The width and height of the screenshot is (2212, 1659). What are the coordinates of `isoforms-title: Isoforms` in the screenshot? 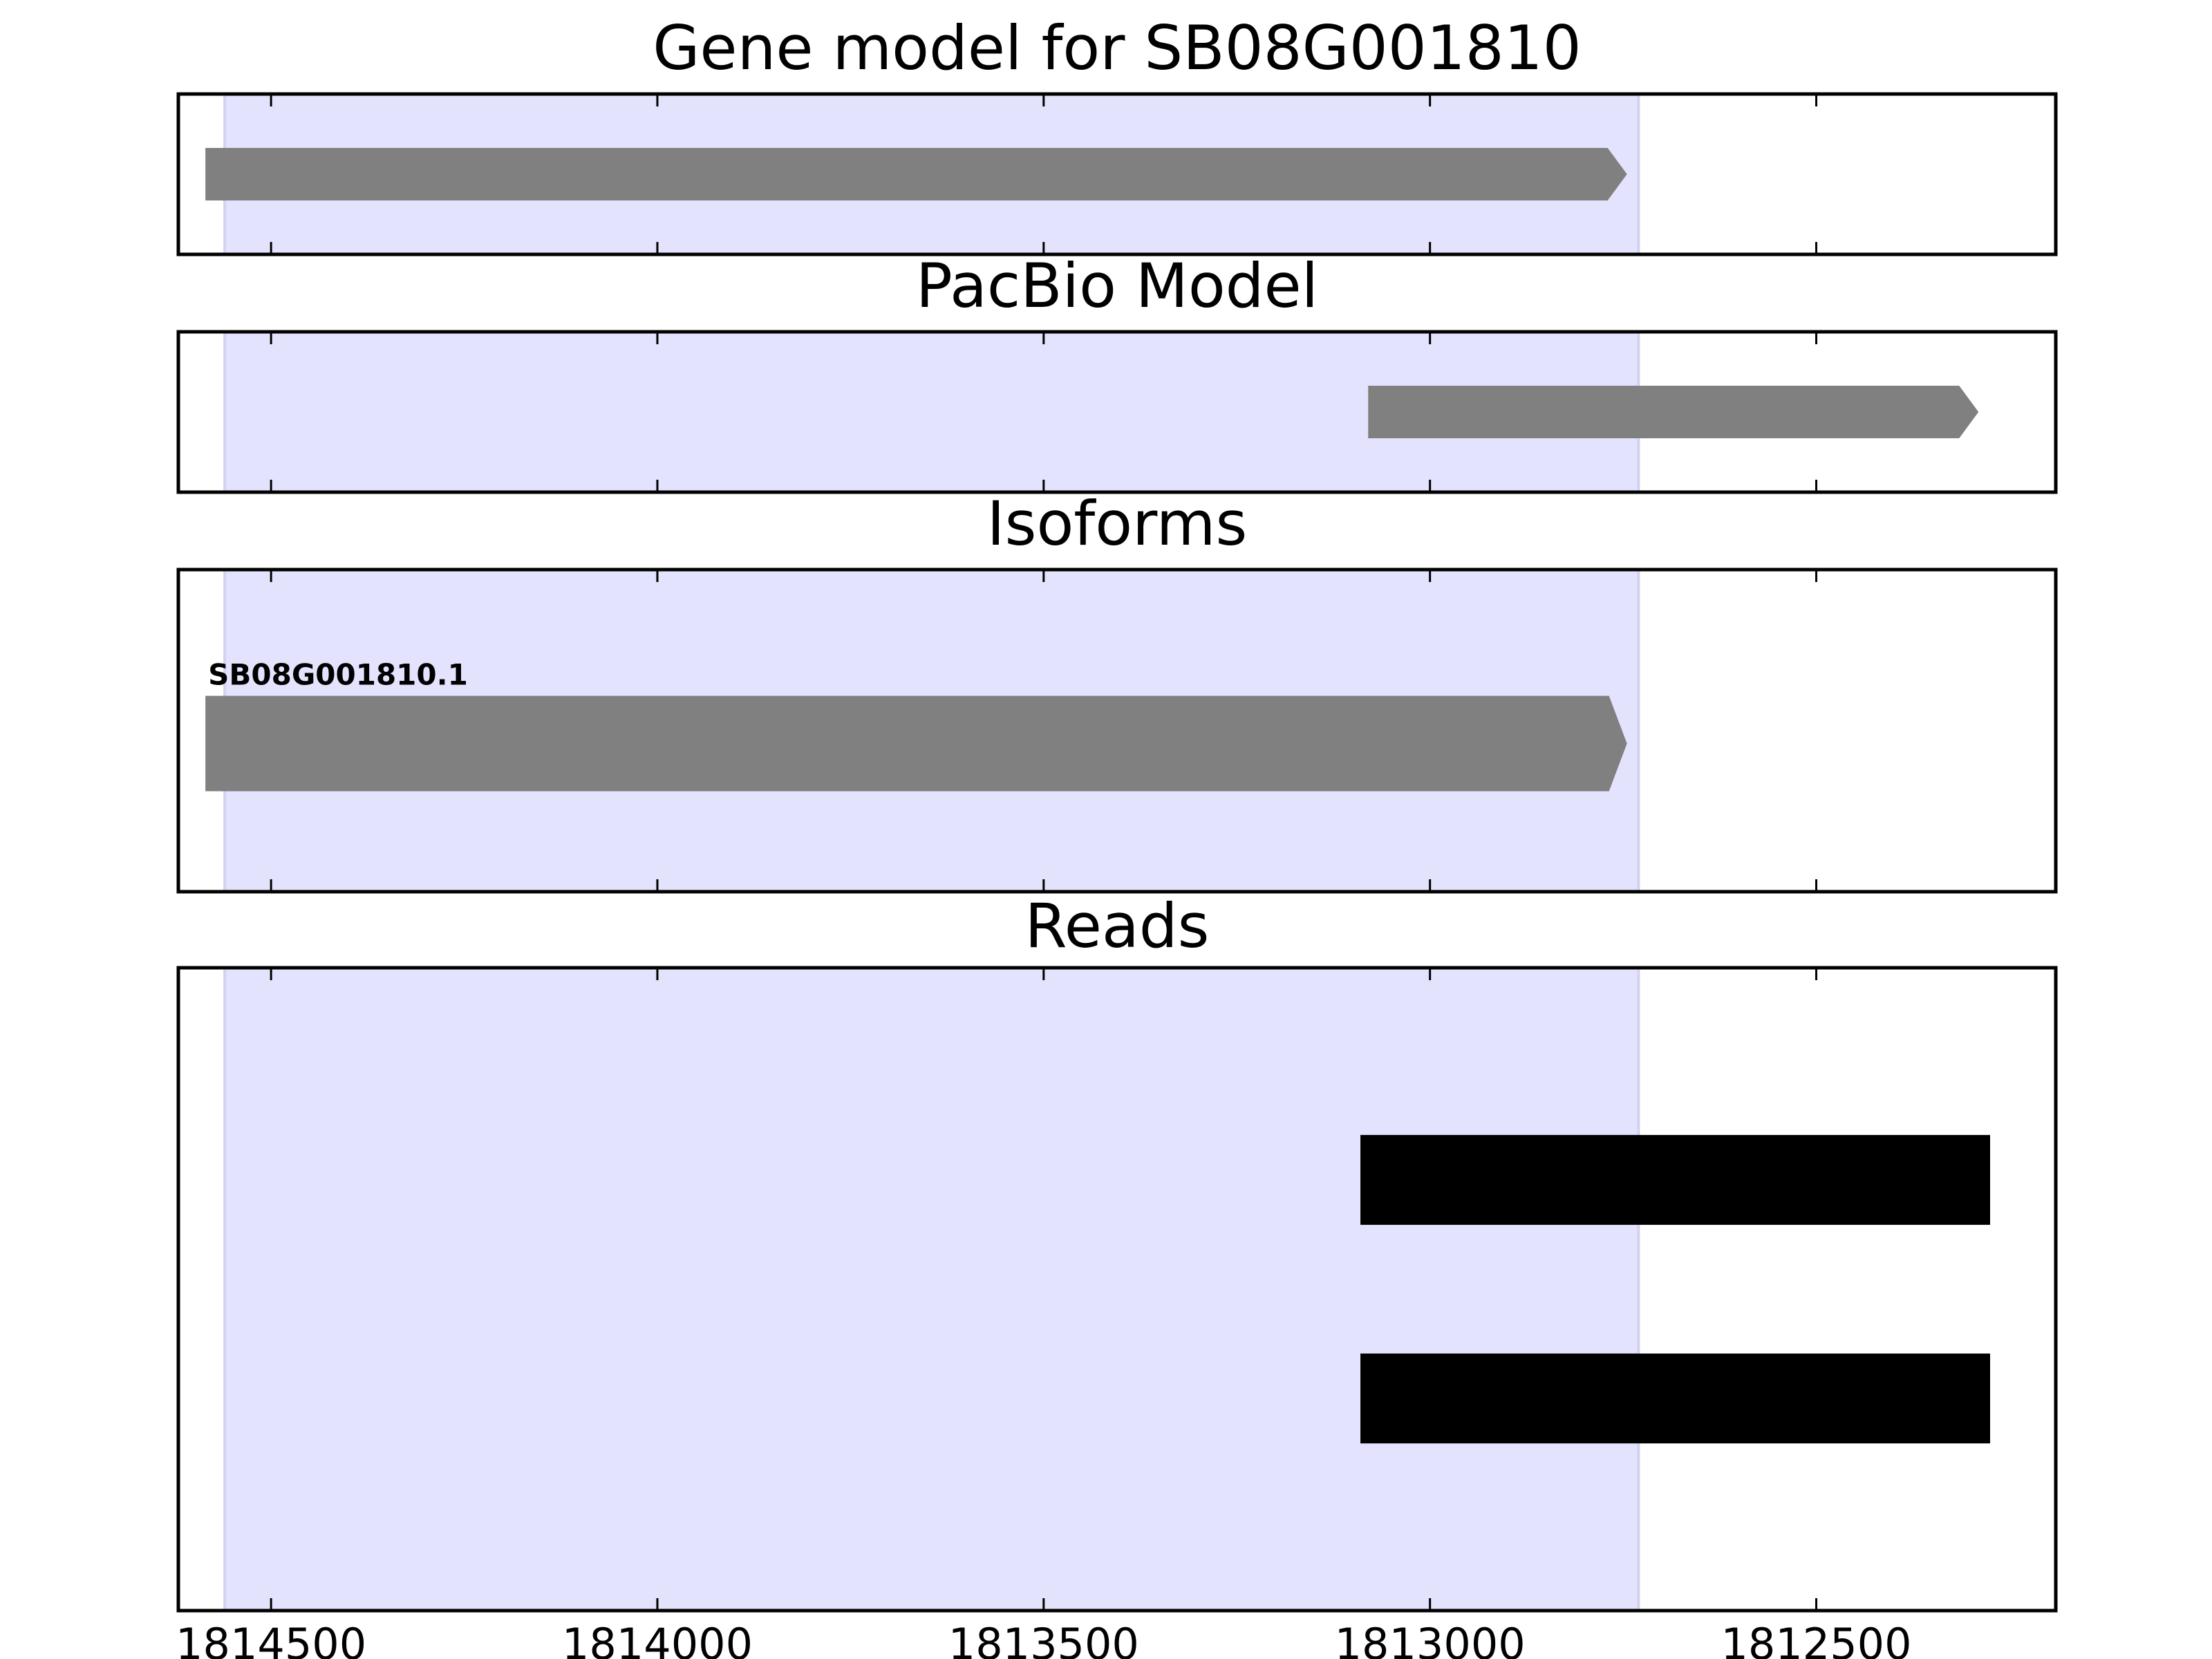 It's located at (1117, 523).